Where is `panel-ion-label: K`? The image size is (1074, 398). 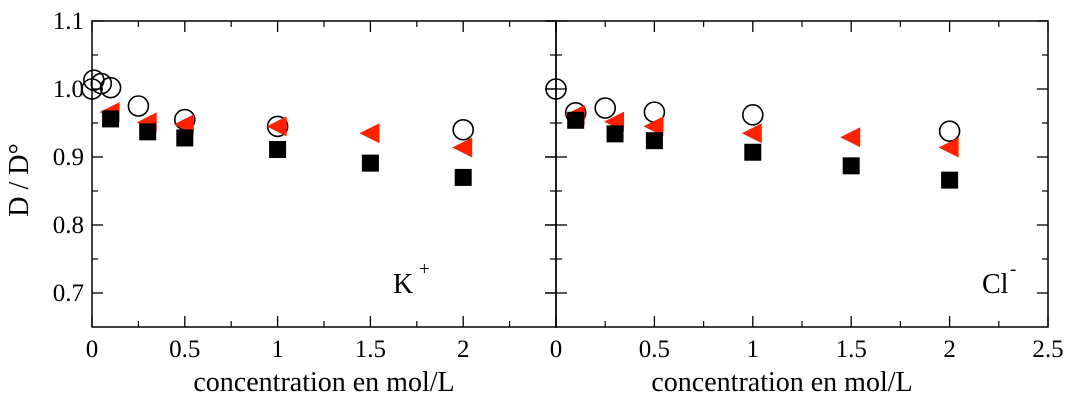 panel-ion-label: K is located at coordinates (403, 284).